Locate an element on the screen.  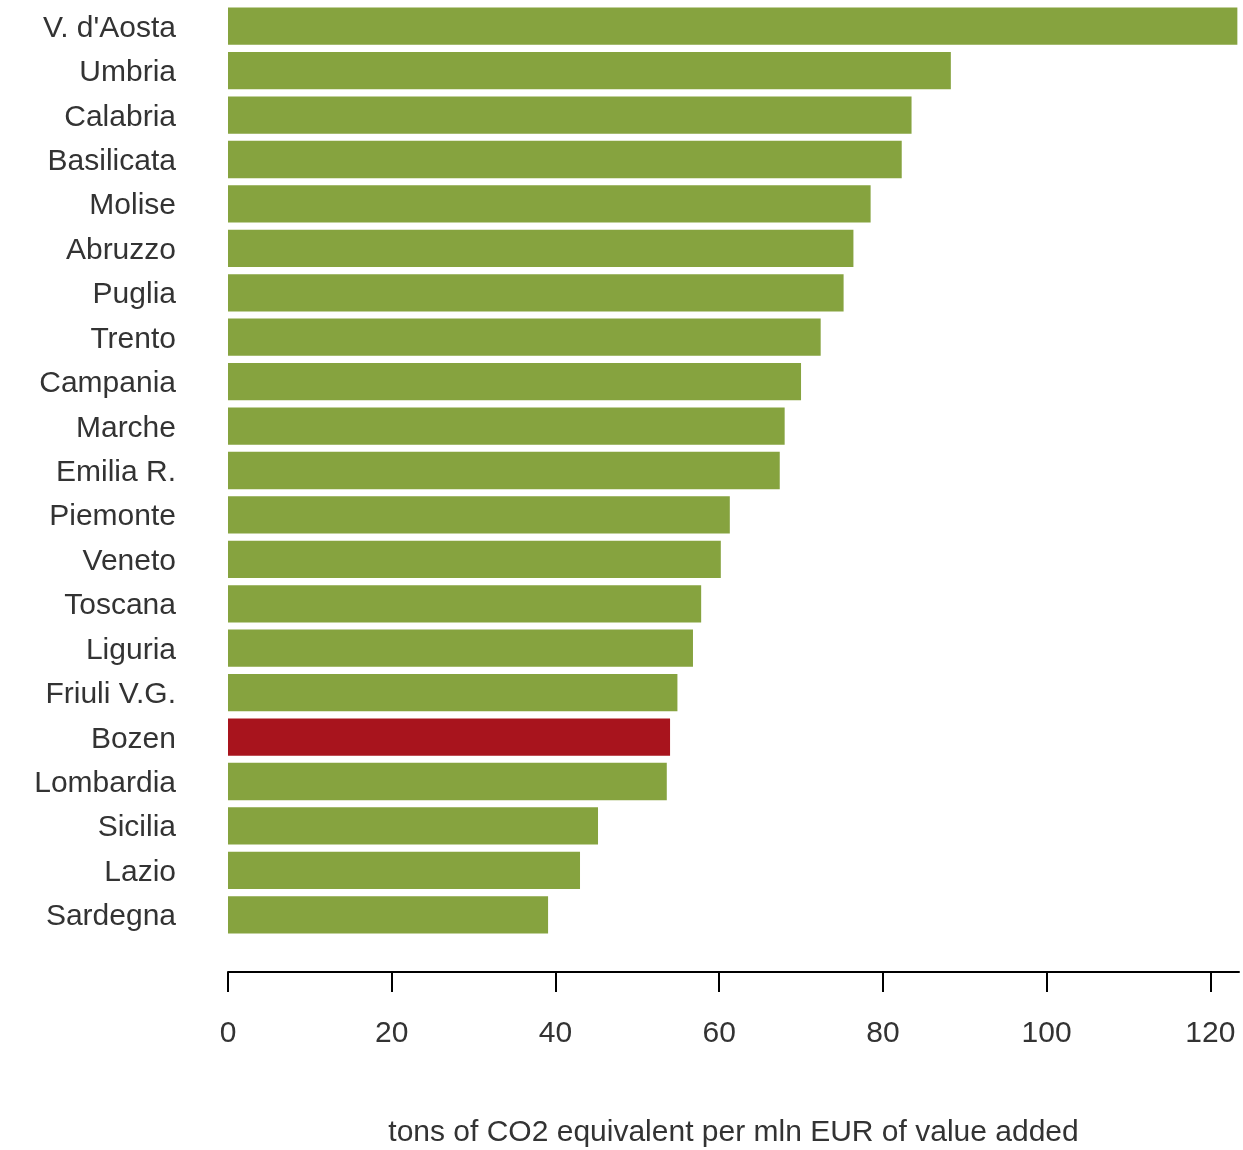
y-tick-label: Bozen is located at coordinates (133, 737).